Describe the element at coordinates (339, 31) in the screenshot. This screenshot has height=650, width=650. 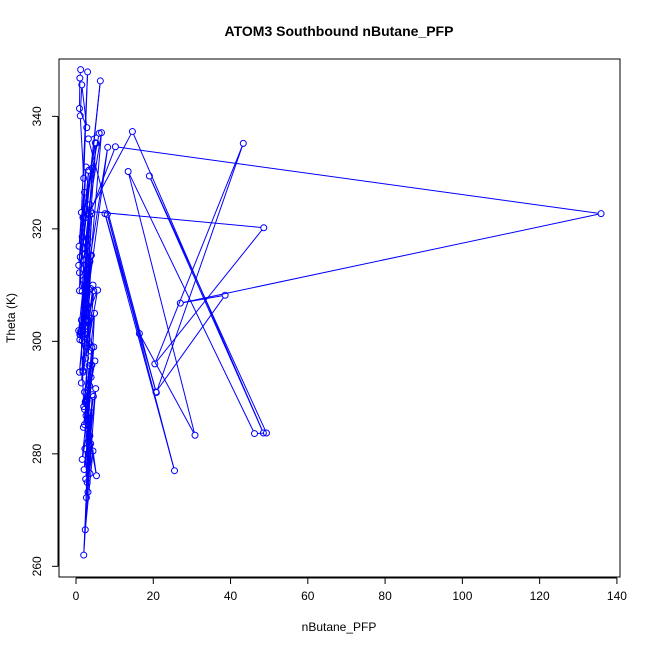
I see `chart-title: ATOM3 Southbound nButane_PFP` at that location.